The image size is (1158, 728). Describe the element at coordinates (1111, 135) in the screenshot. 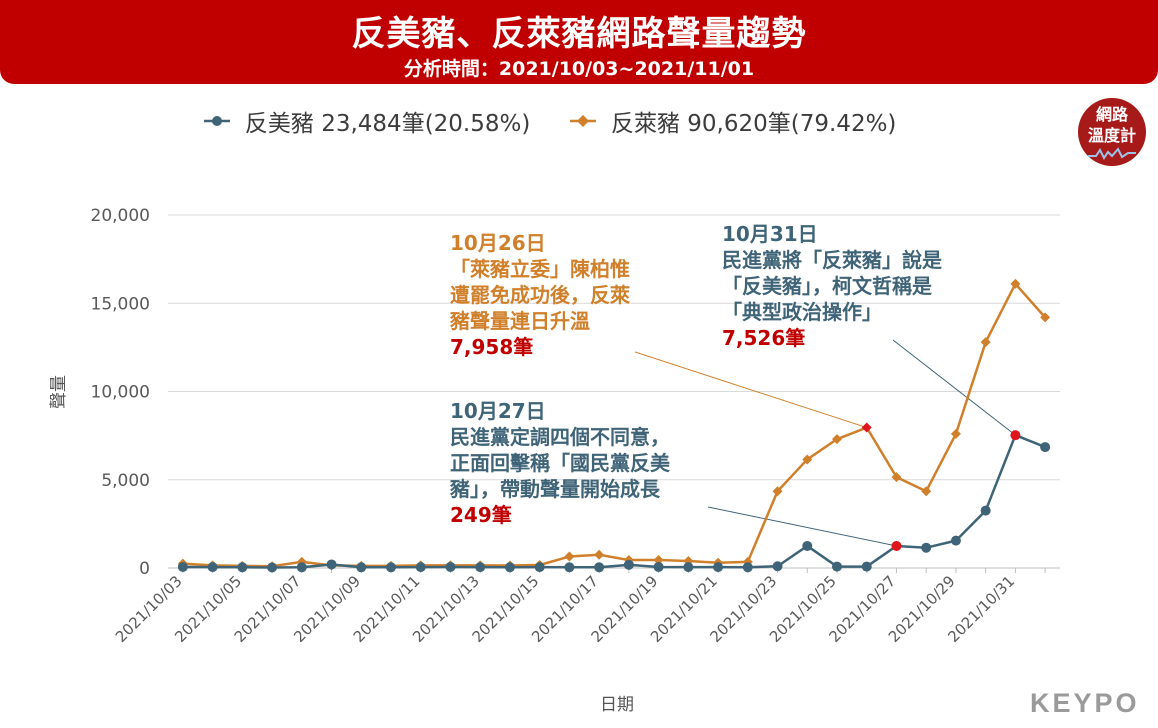

I see `badge-line-2: 溫度計` at that location.